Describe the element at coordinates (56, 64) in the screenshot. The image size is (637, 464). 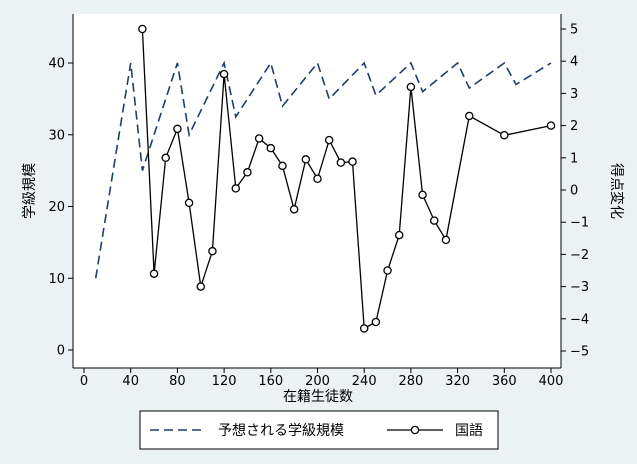
I see `y-left-tick-label: 40` at that location.